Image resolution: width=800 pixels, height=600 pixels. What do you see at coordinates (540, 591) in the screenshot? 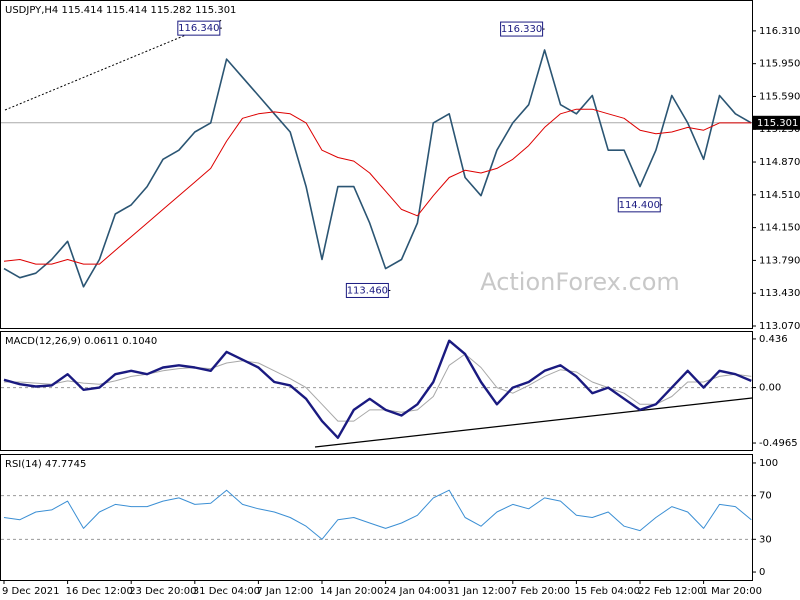
I see `x-tick-label: 7 Feb 20:00` at bounding box center [540, 591].